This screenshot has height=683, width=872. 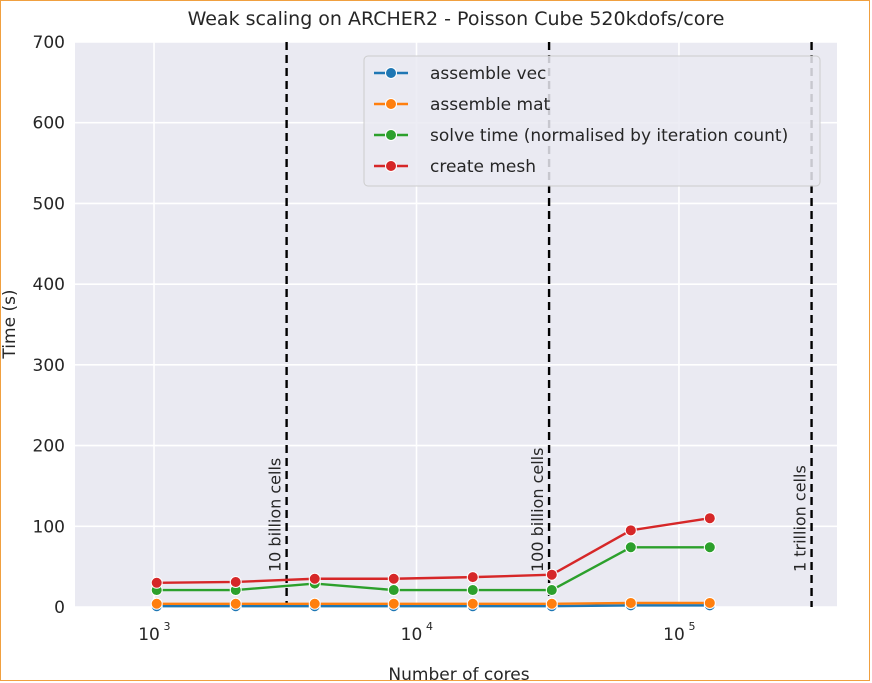 What do you see at coordinates (483, 167) in the screenshot?
I see `legend-entry-label: create mesh` at bounding box center [483, 167].